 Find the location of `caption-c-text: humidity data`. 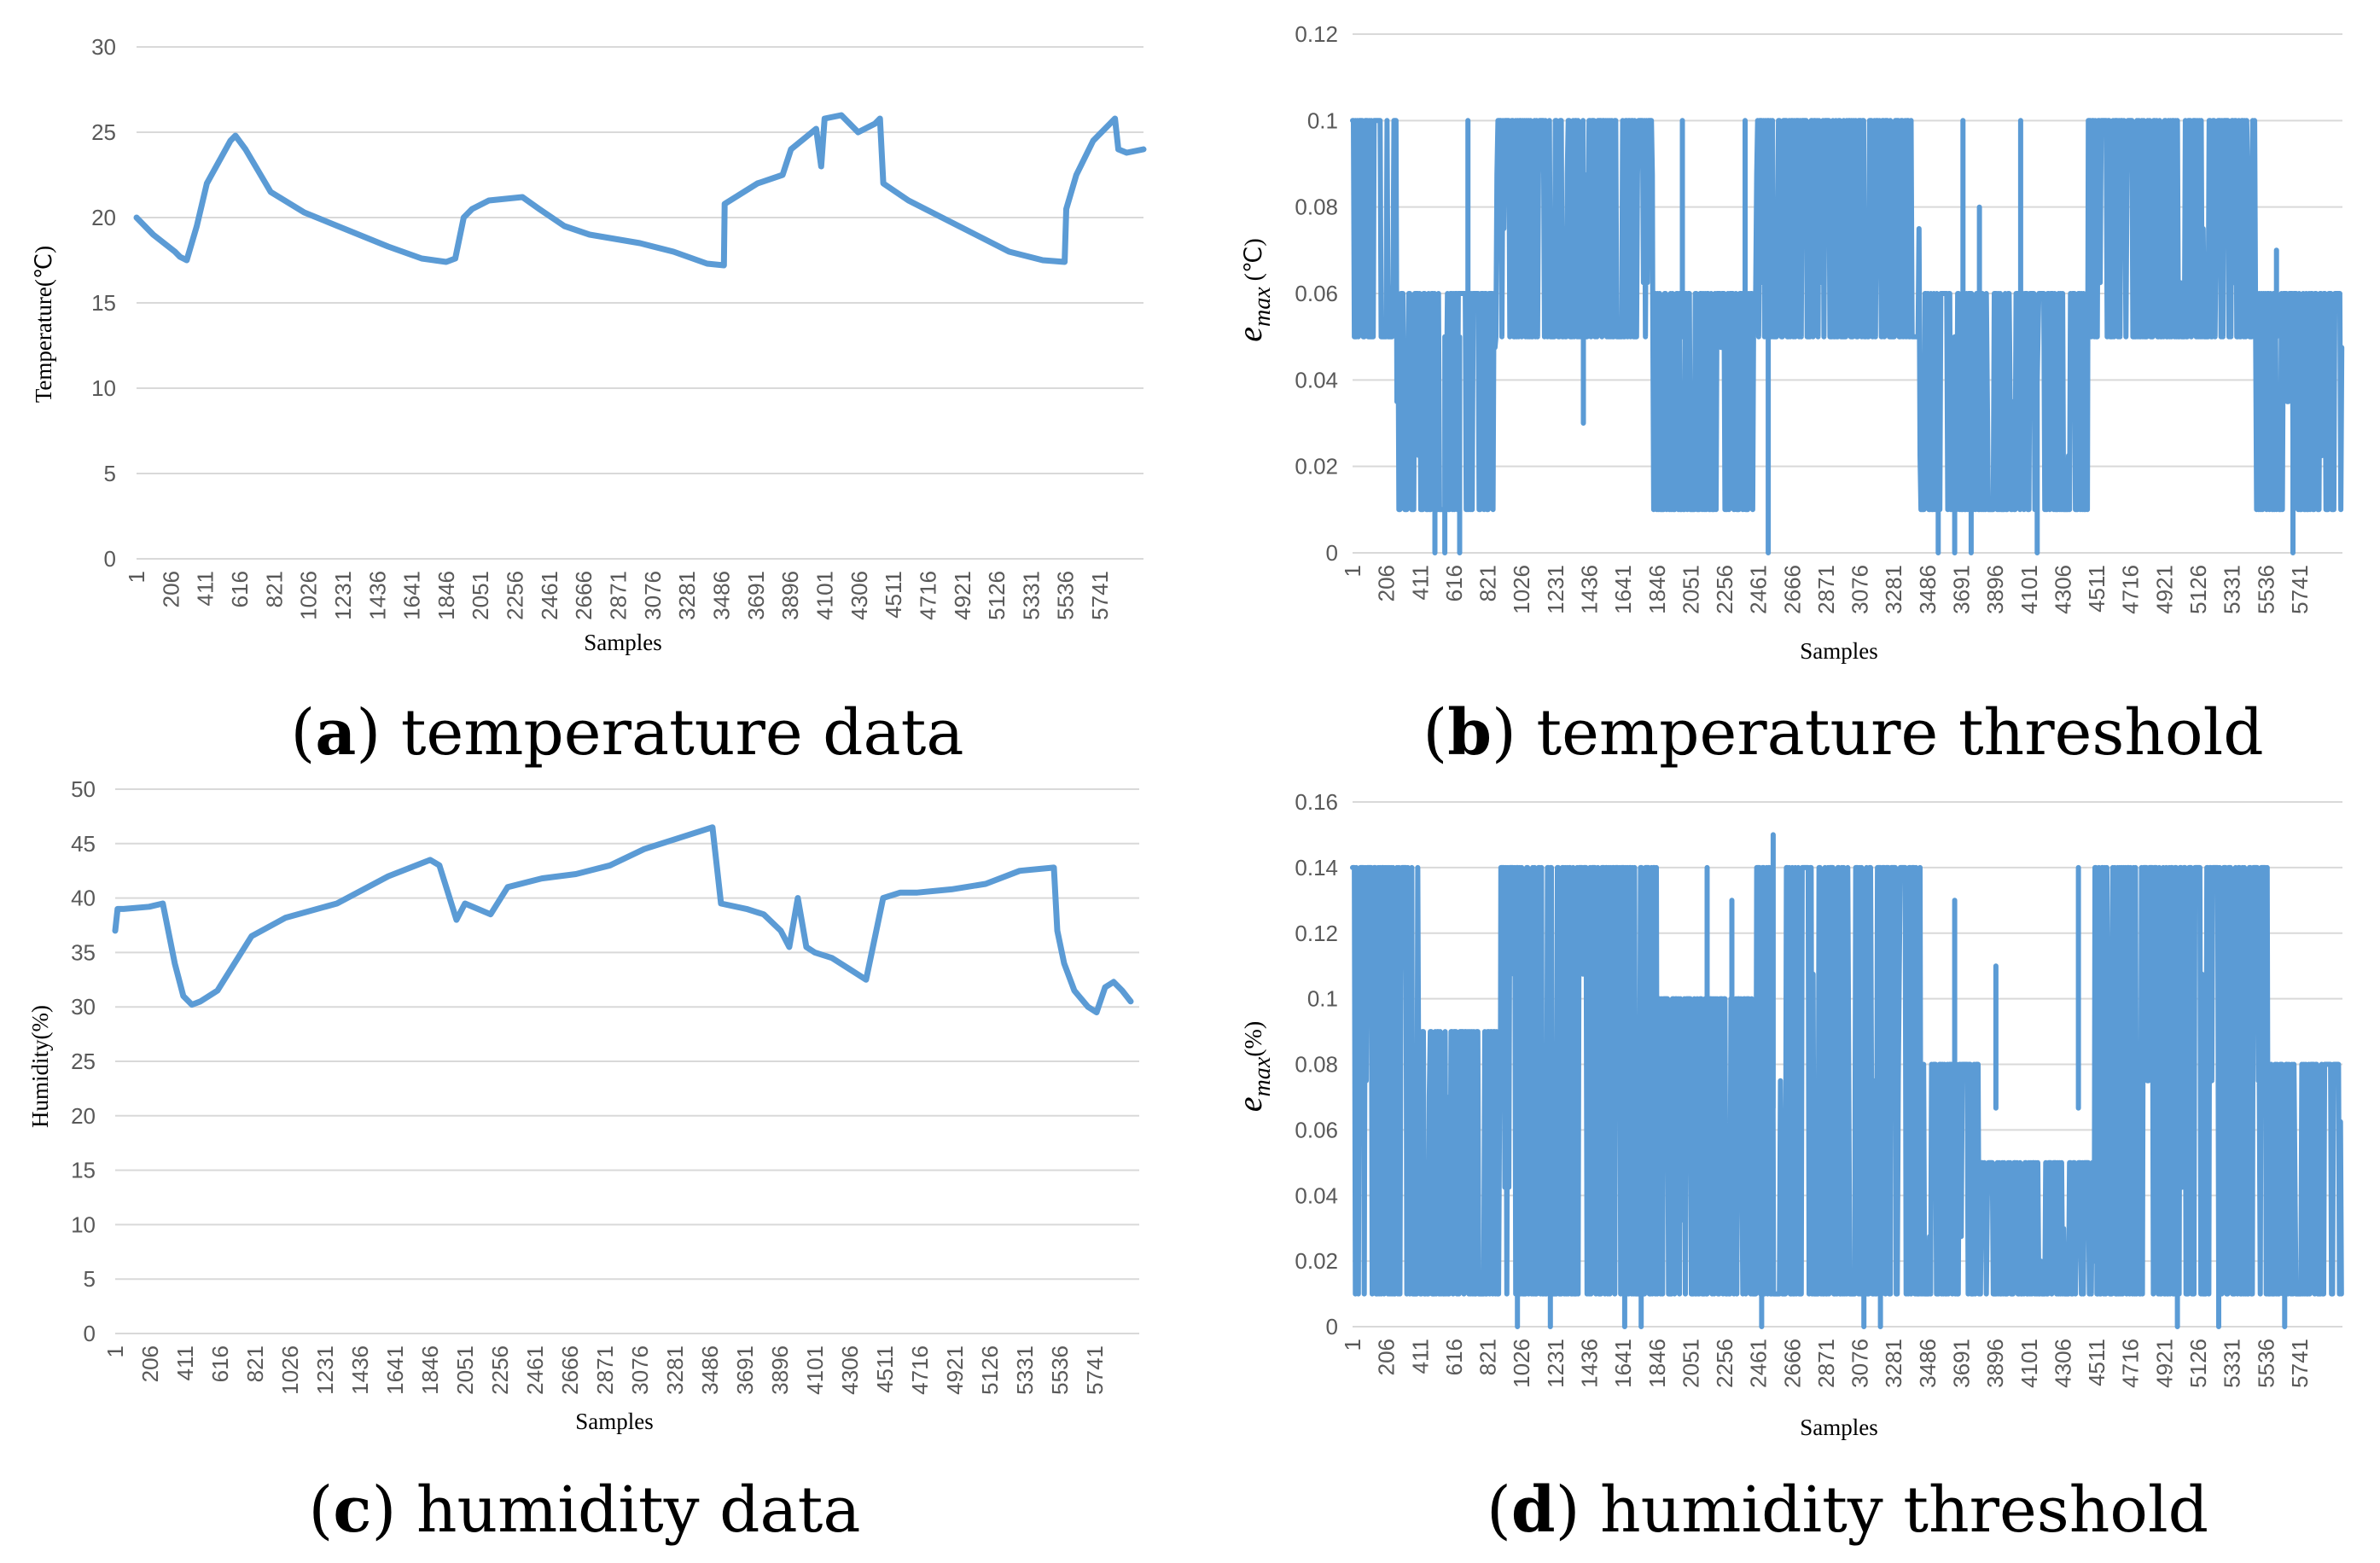

caption-c-text: humidity data is located at coordinates (628, 1510).